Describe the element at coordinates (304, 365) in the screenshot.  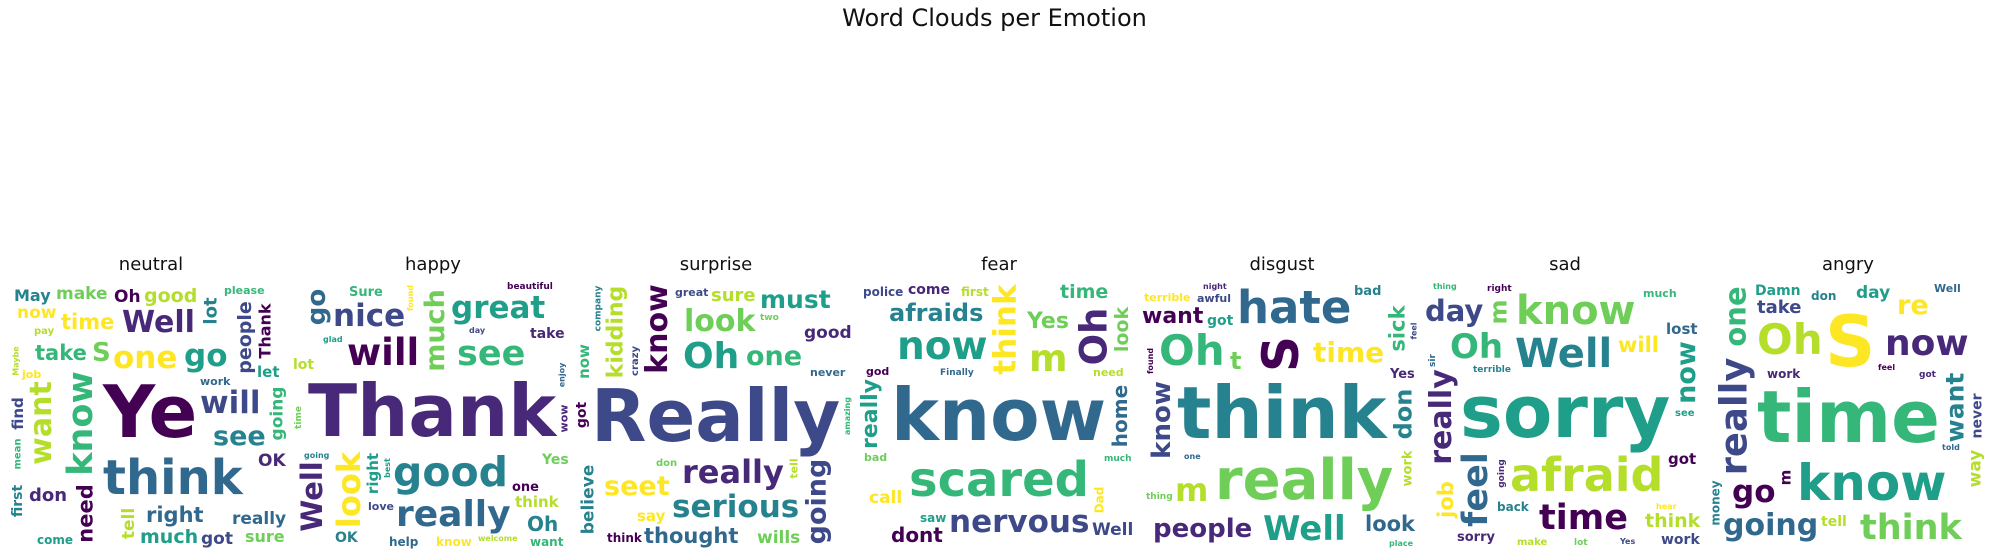
I see `cloud-word: lot` at that location.